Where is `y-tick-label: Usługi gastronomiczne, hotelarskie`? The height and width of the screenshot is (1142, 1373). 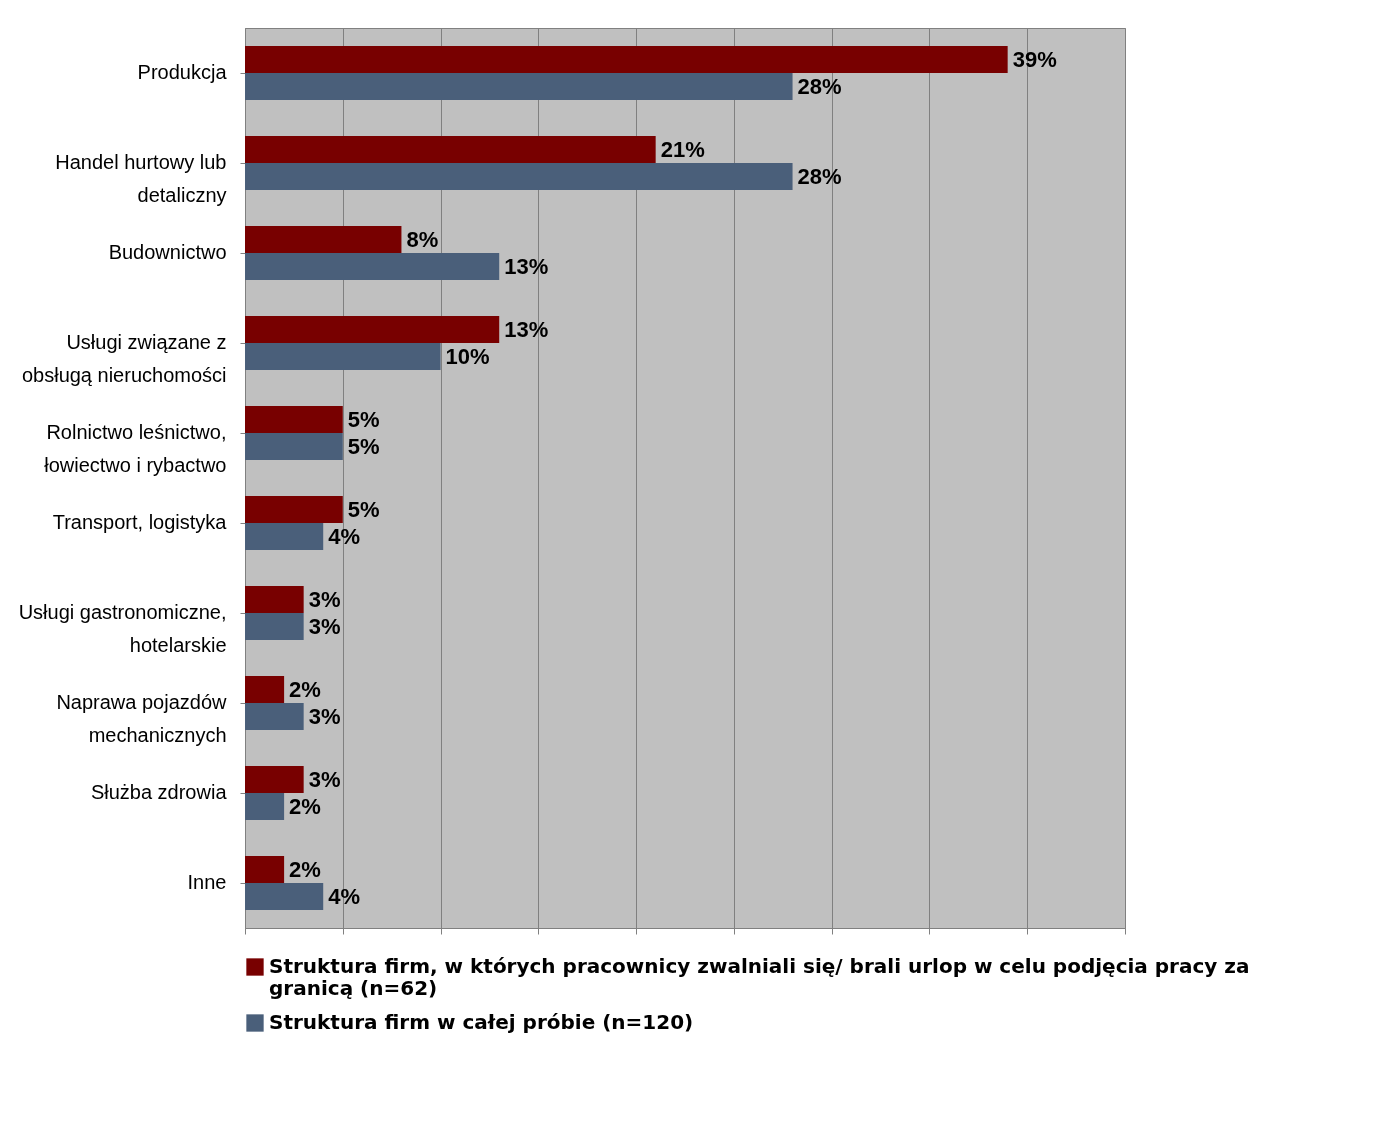
y-tick-label: Usługi gastronomiczne, hotelarskie is located at coordinates (122, 628).